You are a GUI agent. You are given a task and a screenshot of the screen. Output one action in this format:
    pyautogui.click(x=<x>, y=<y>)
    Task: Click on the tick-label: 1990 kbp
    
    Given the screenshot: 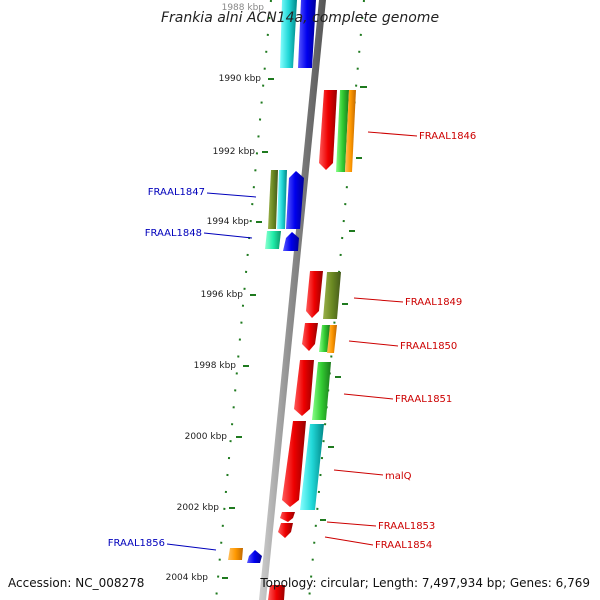 What is the action you would take?
    pyautogui.click(x=240, y=79)
    